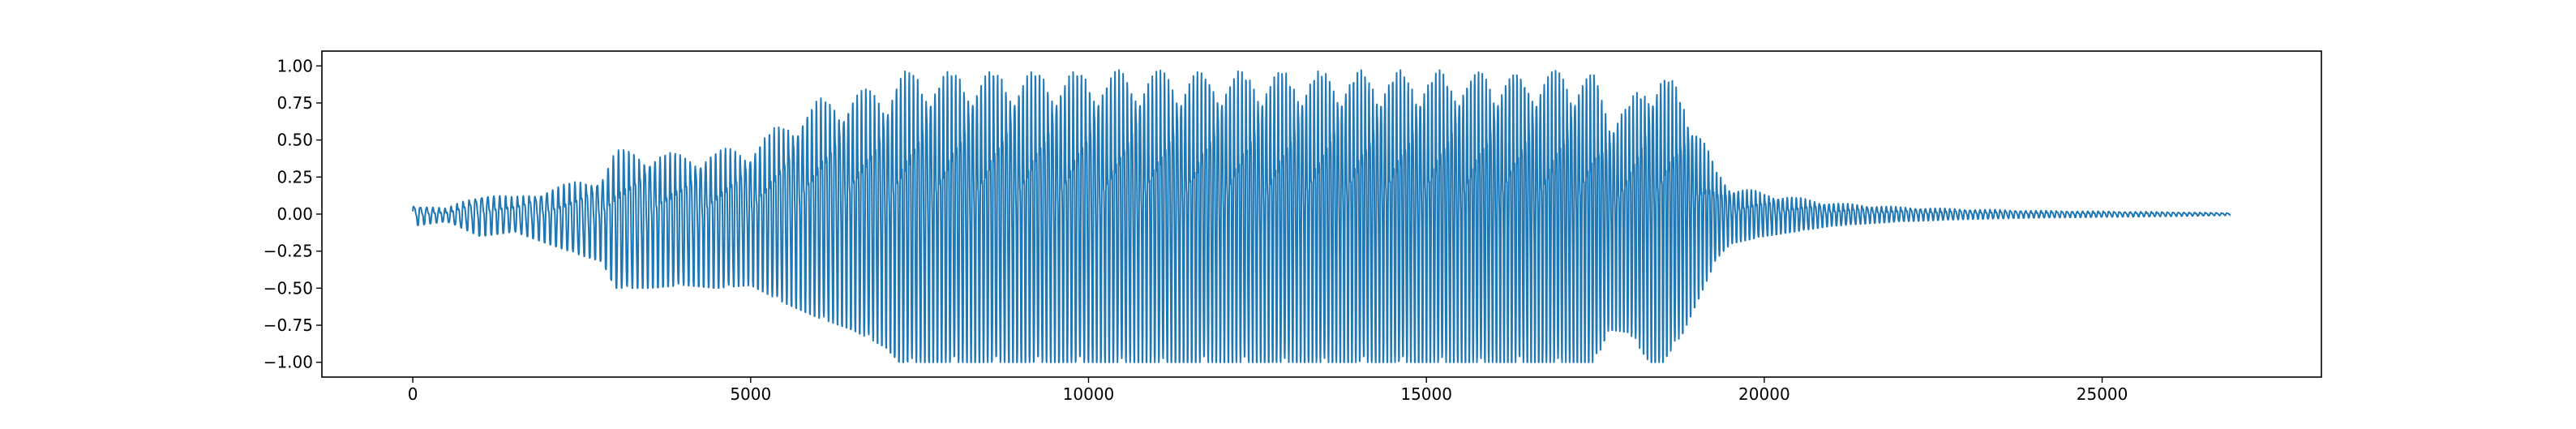  What do you see at coordinates (294, 103) in the screenshot?
I see `y-tick-label: 0.75` at bounding box center [294, 103].